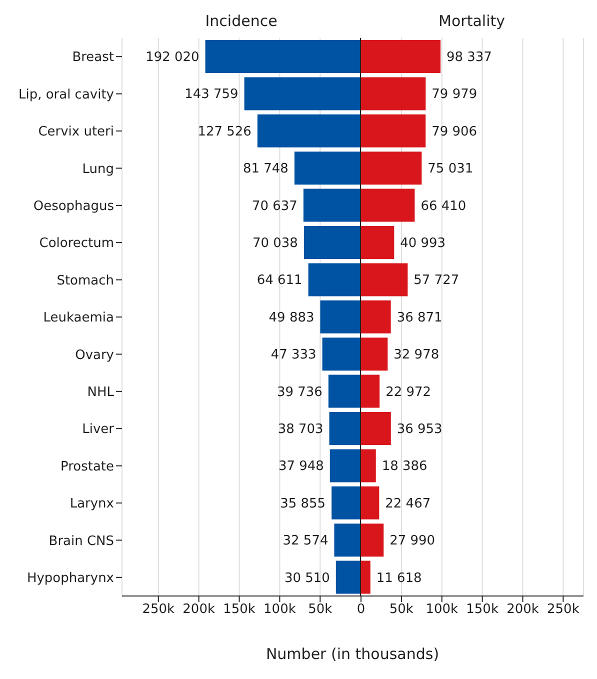 This screenshot has width=597, height=679. What do you see at coordinates (307, 578) in the screenshot?
I see `data-label: 30 510` at bounding box center [307, 578].